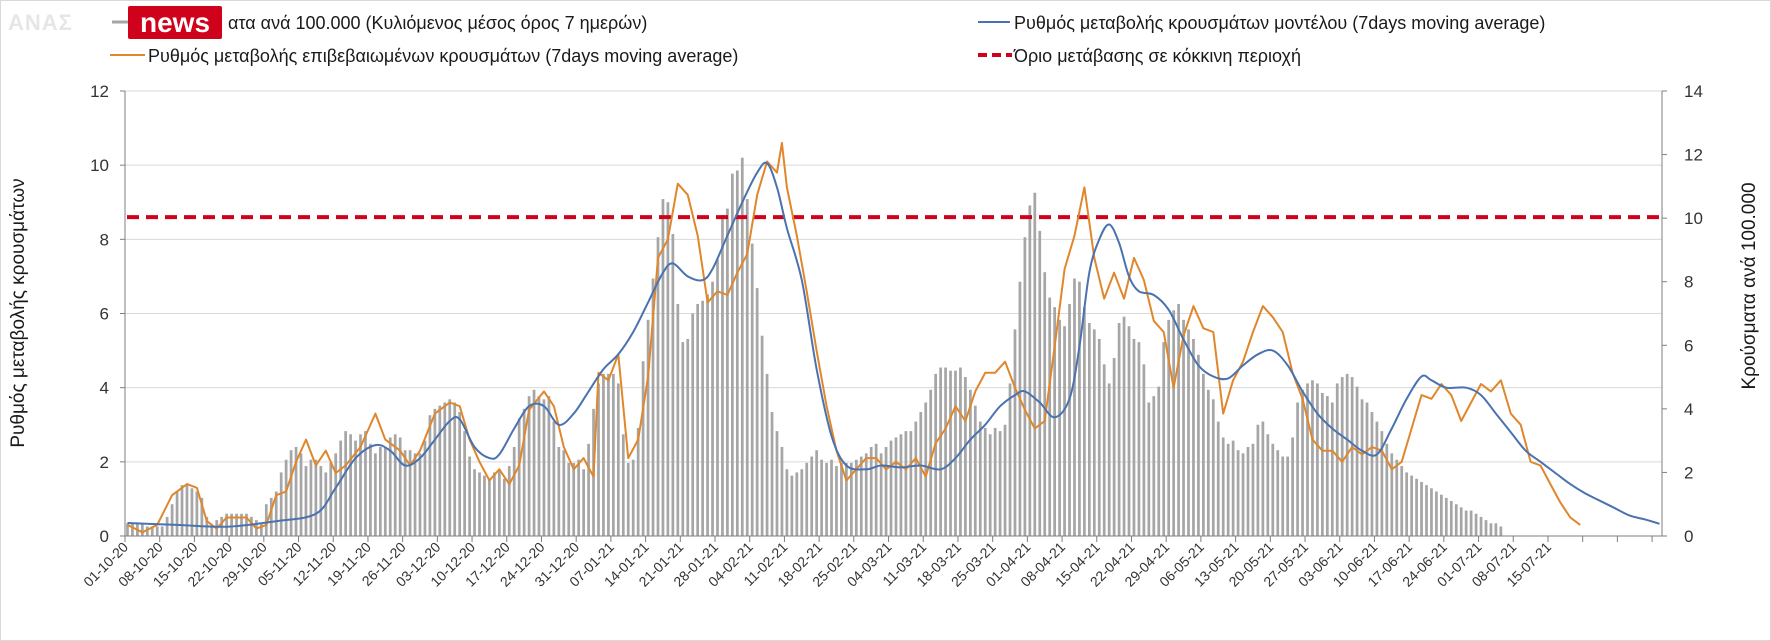 The height and width of the screenshot is (641, 1771). Describe the element at coordinates (104, 462) in the screenshot. I see `y-left-tick-label: 2` at that location.